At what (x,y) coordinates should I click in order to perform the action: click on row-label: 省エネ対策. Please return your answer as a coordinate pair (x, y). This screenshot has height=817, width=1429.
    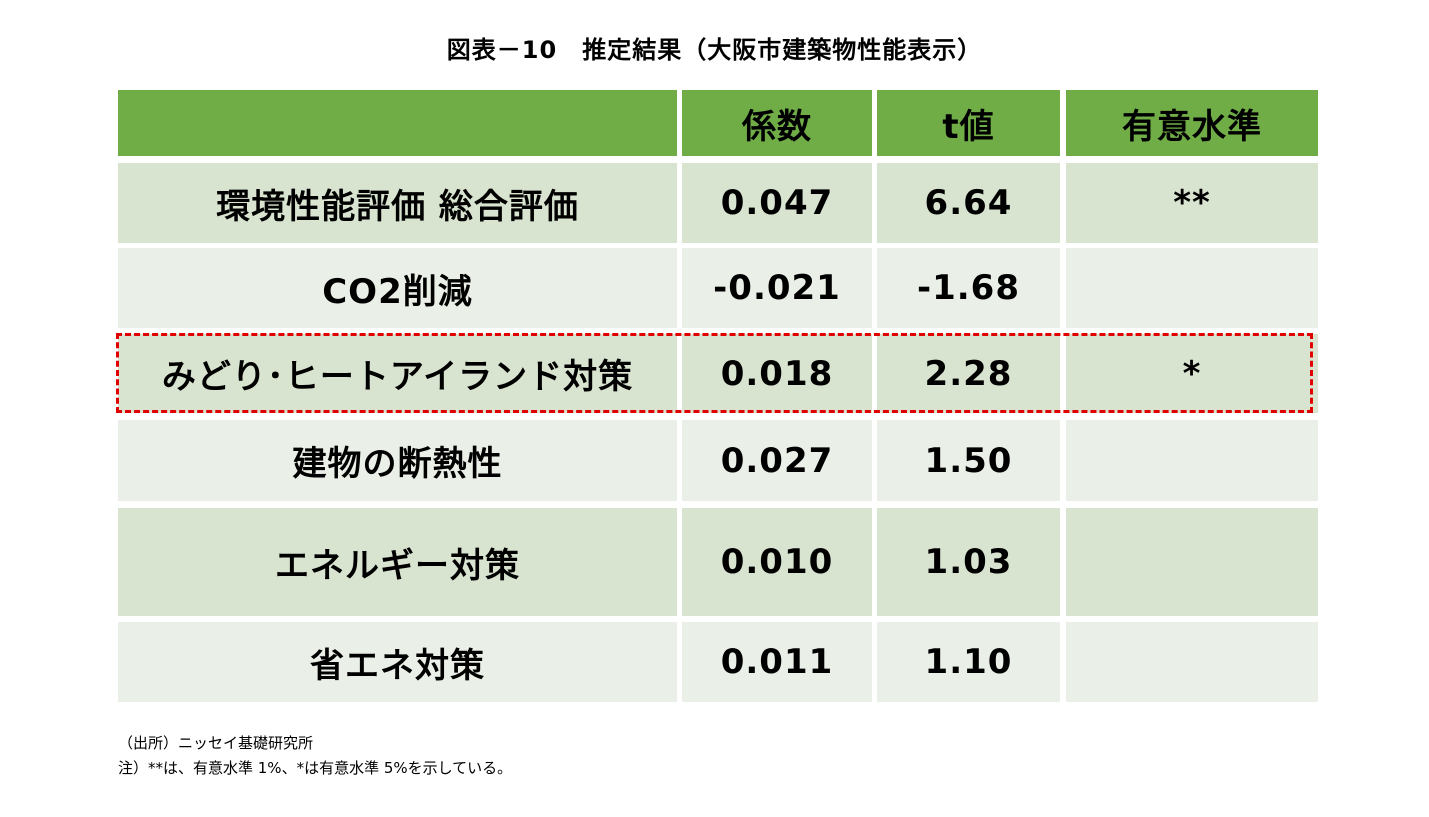
    Looking at the image, I should click on (397, 662).